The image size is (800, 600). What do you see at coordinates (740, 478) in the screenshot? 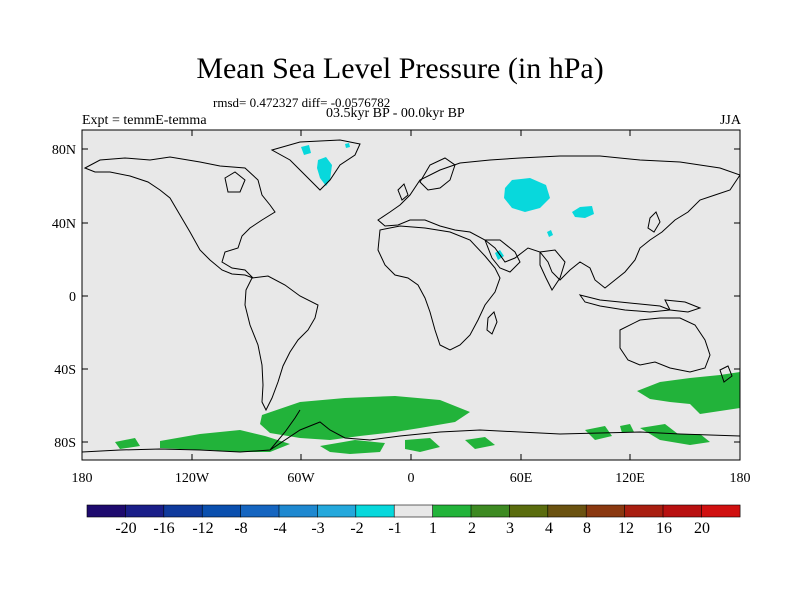
I see `x-tick-label-180e: 180` at bounding box center [740, 478].